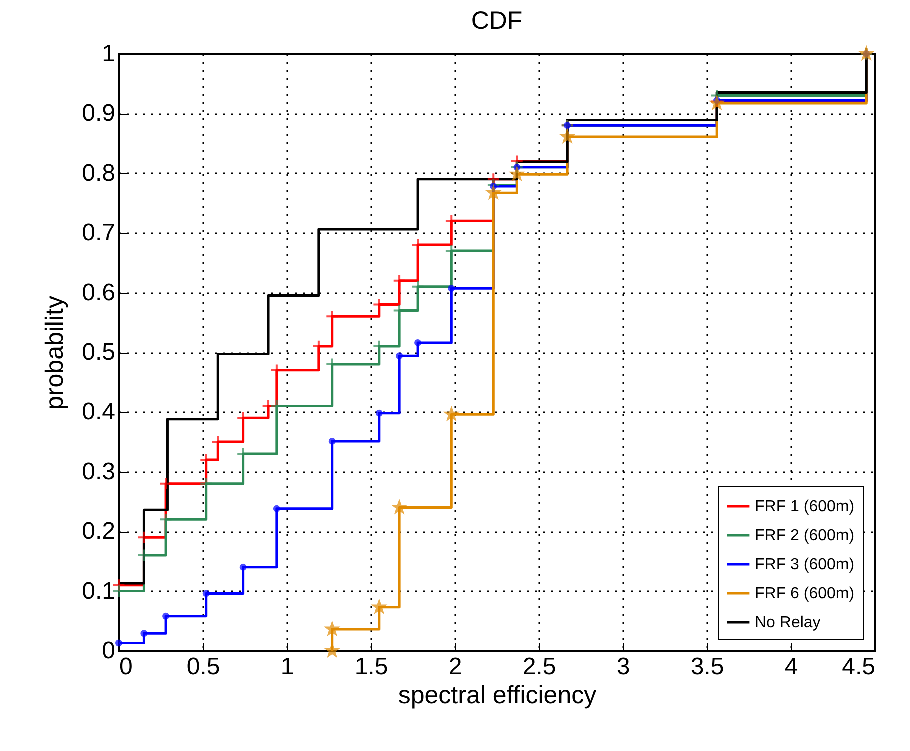 Image resolution: width=910 pixels, height=751 pixels. What do you see at coordinates (99, 591) in the screenshot?
I see `y-tick-label: 0.1` at bounding box center [99, 591].